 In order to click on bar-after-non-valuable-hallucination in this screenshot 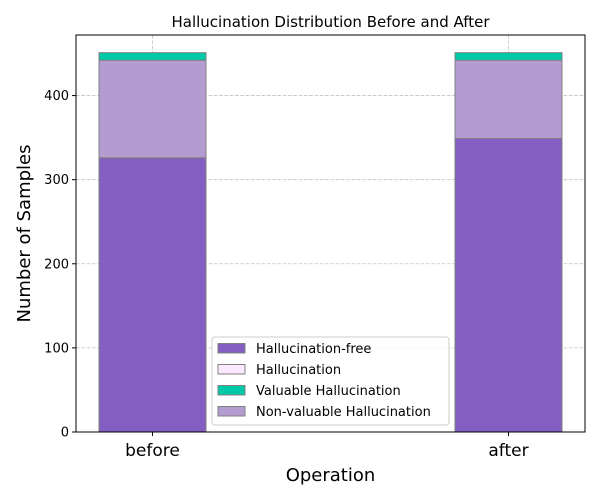, I will do `click(508, 99)`.